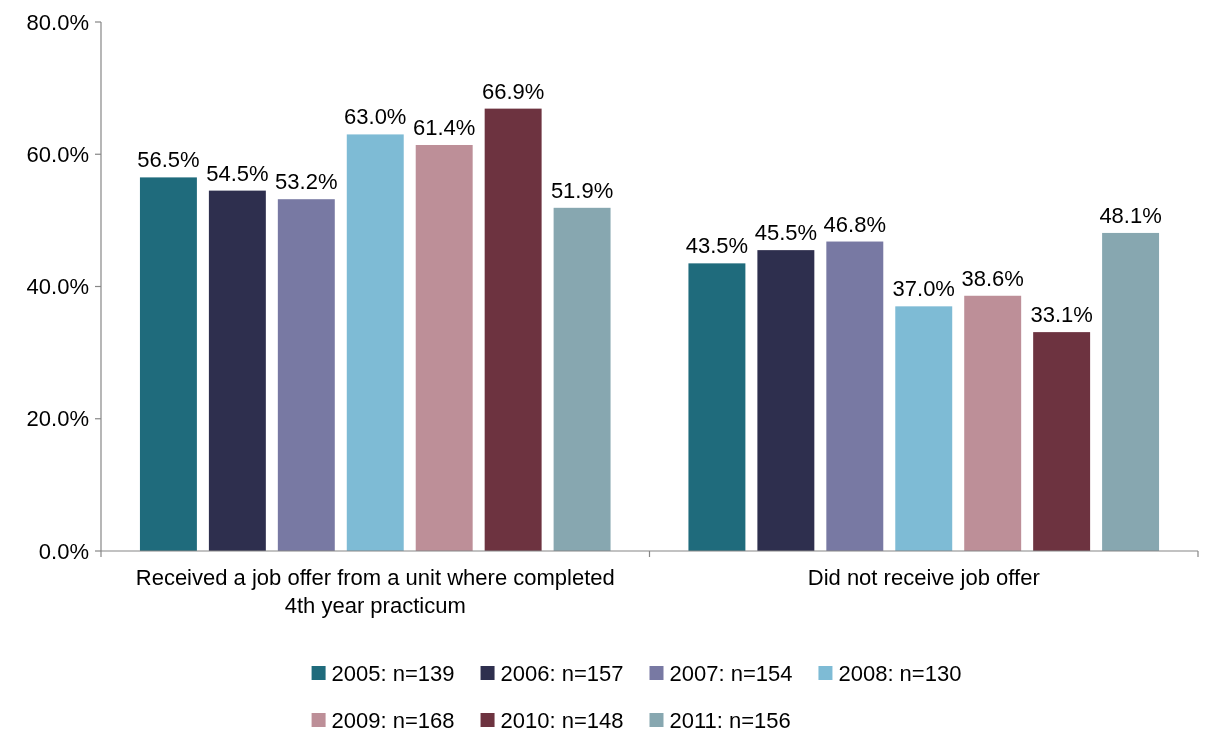  I want to click on legend-label: 2010: n=148, so click(562, 720).